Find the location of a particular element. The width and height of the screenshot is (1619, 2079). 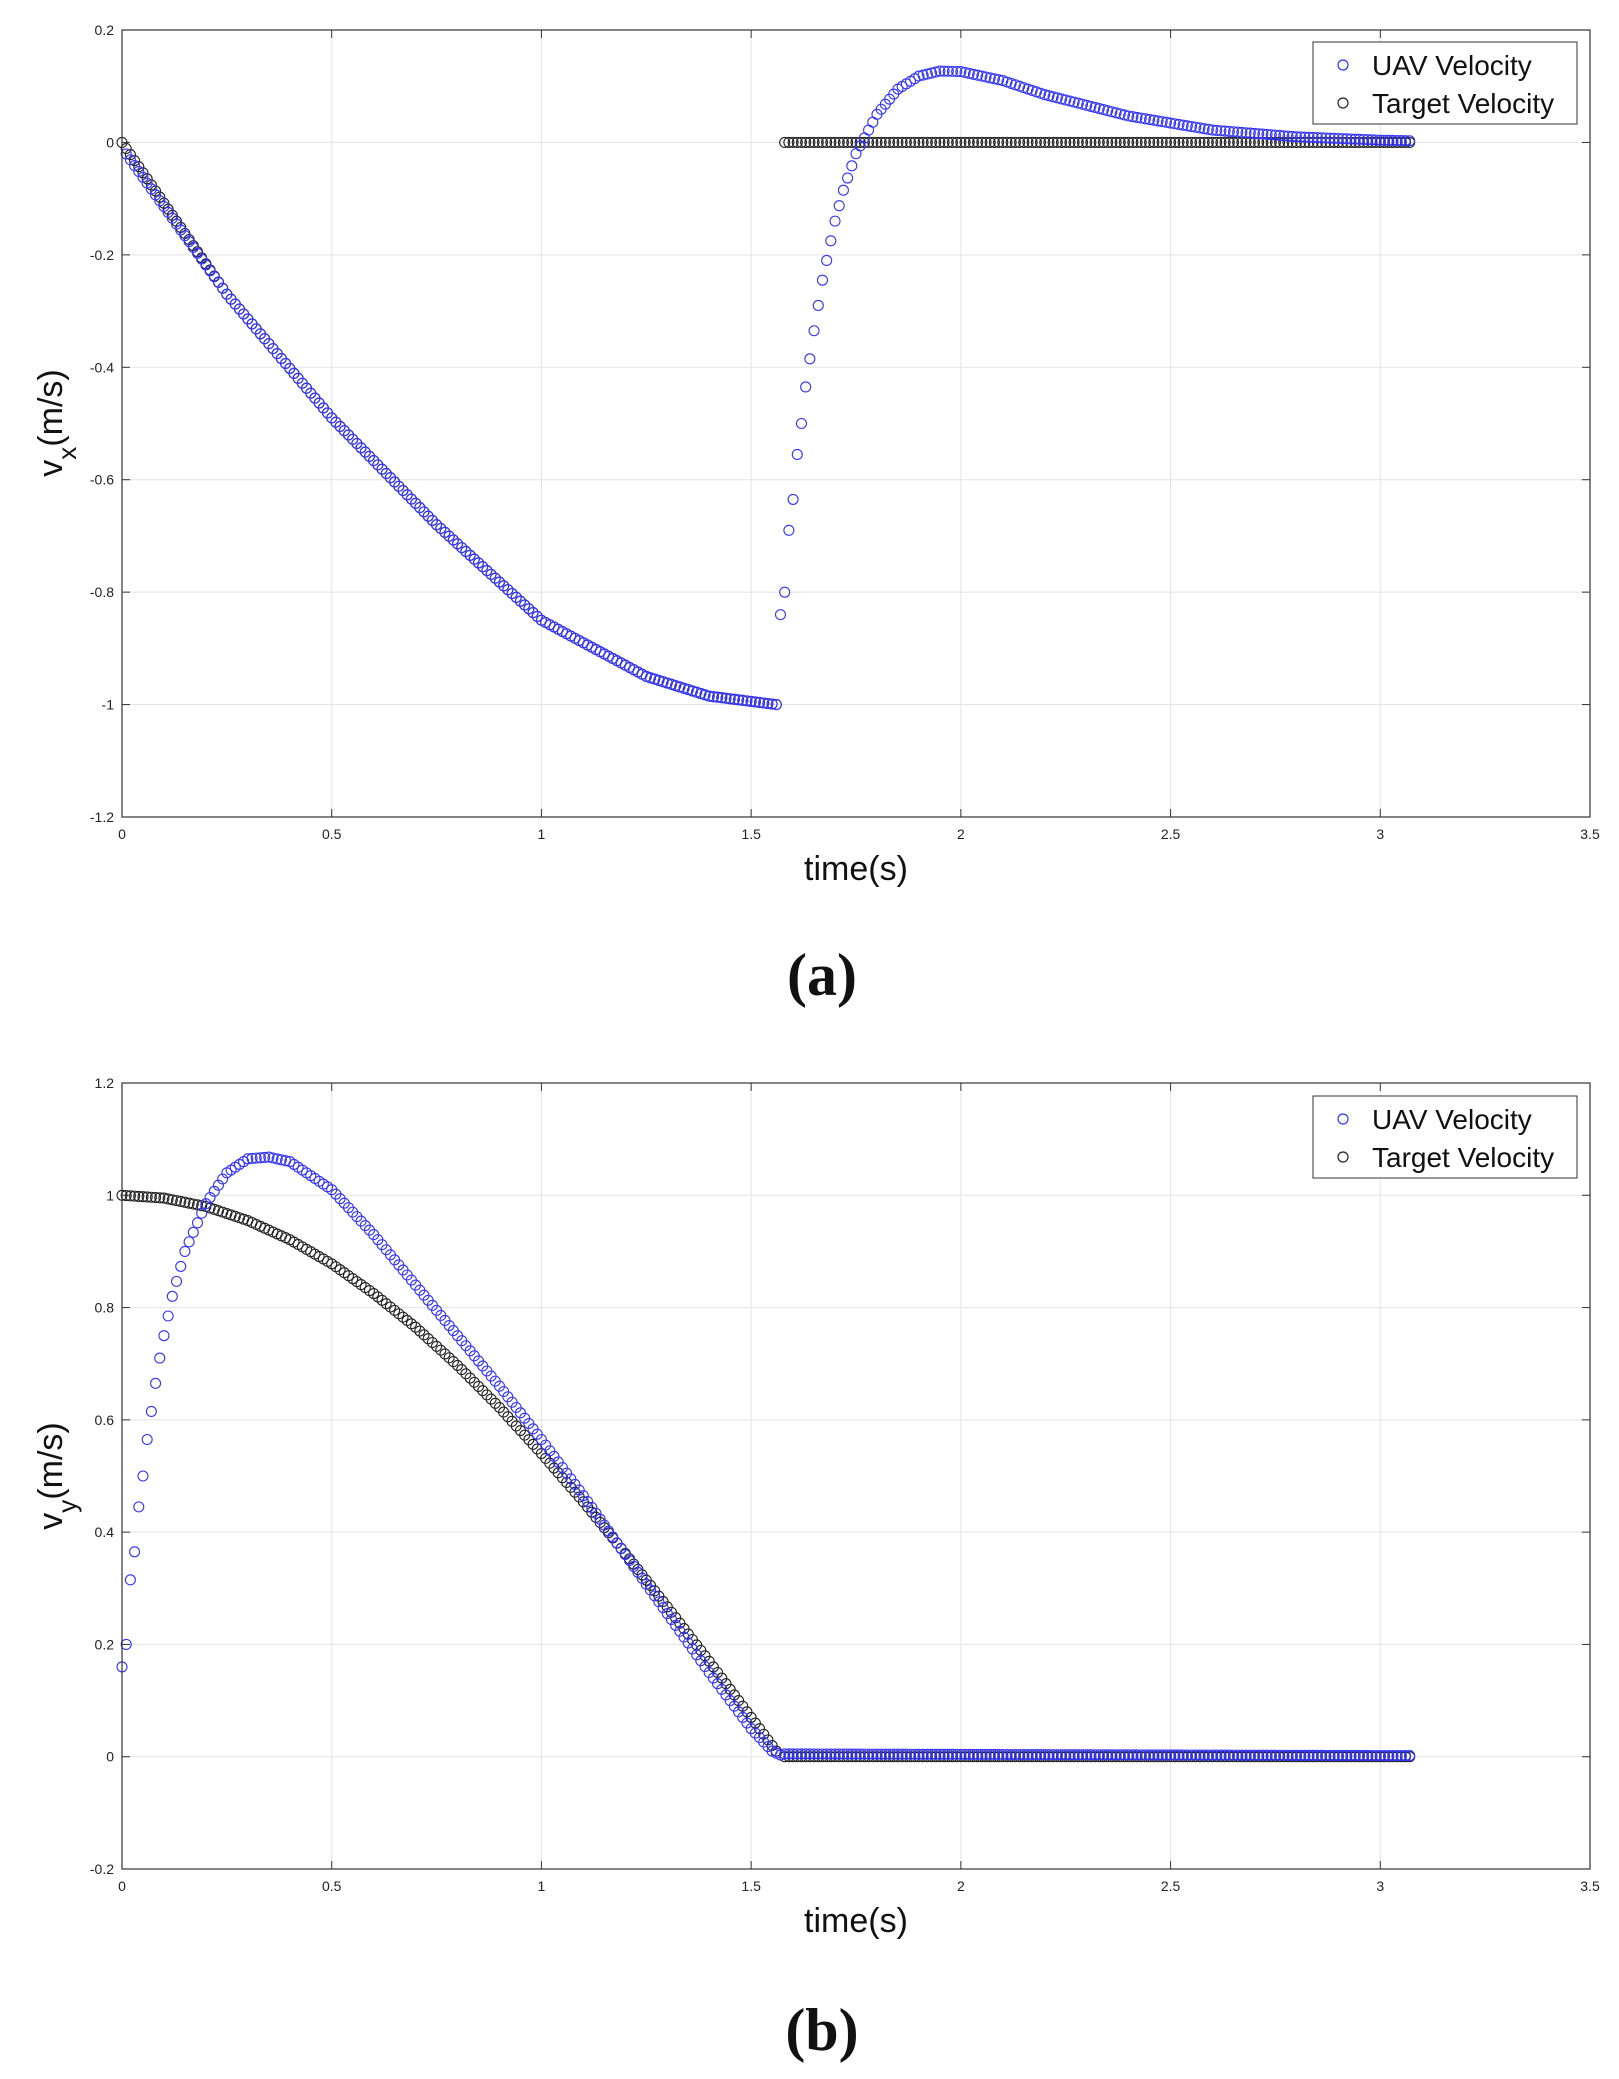

legend-uav-label: UAV Velocity is located at coordinates (1452, 65).